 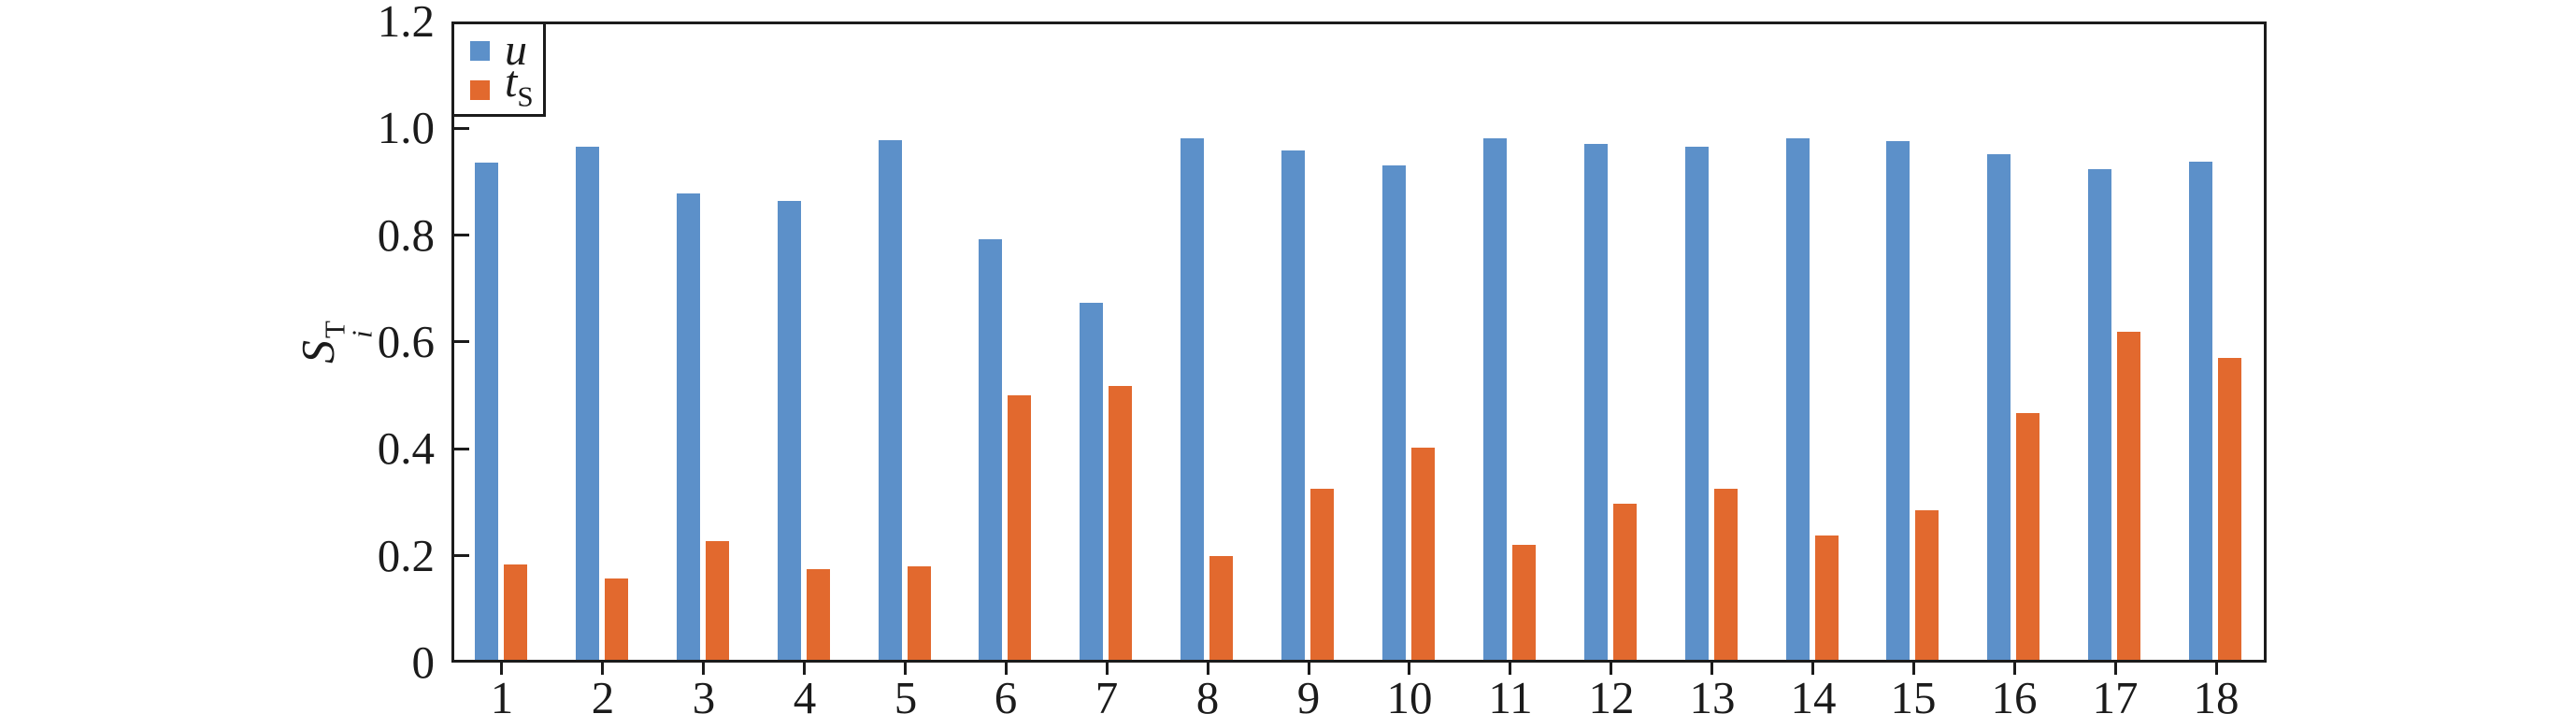 What do you see at coordinates (1913, 693) in the screenshot?
I see `x-tick-label-15: 15` at bounding box center [1913, 693].